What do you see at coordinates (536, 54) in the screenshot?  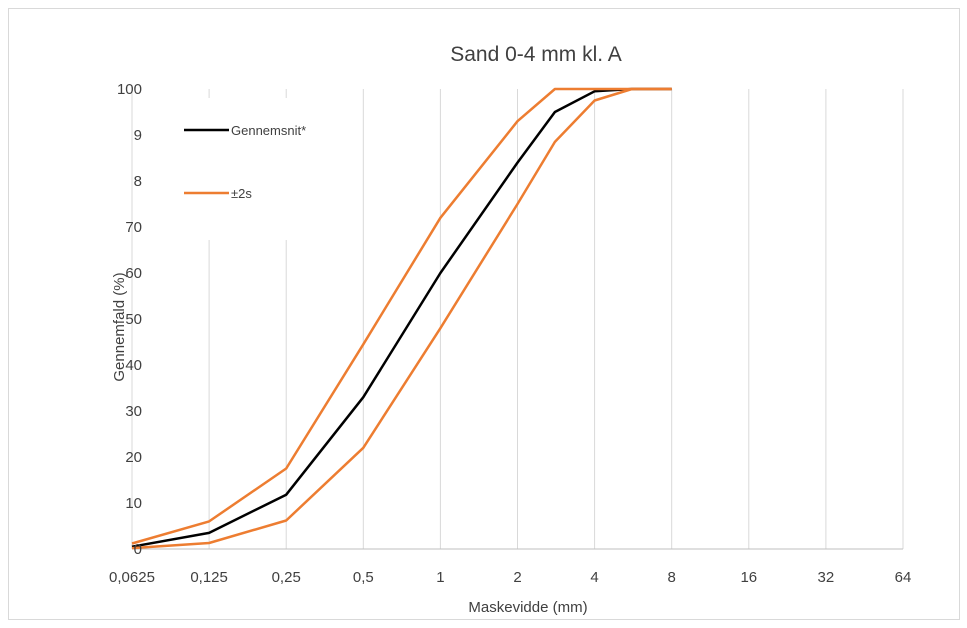 I see `chart-title: Sand 0-4 mm kl. A` at bounding box center [536, 54].